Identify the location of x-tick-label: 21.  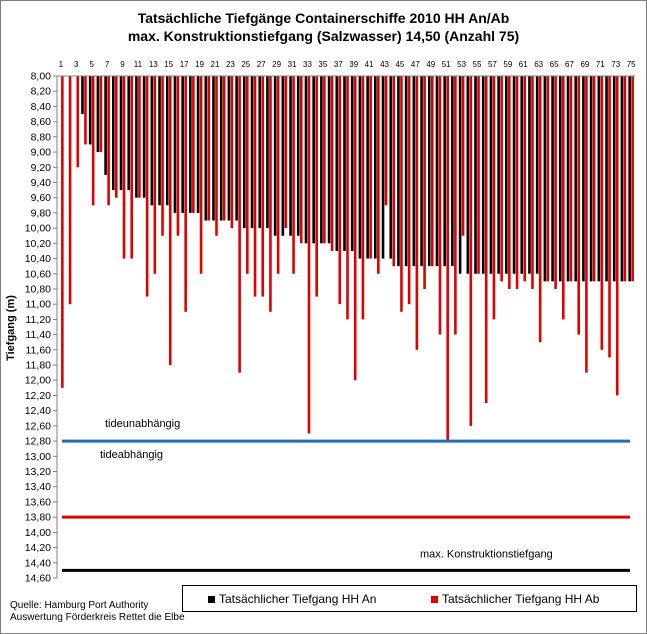
(215, 64).